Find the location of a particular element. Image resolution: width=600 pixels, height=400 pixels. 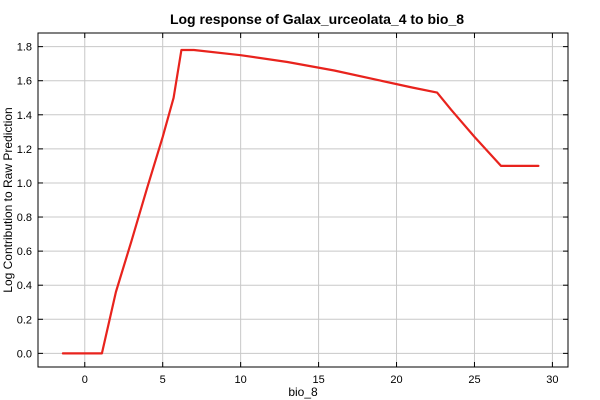

x-tick-label: 15 is located at coordinates (318, 380).